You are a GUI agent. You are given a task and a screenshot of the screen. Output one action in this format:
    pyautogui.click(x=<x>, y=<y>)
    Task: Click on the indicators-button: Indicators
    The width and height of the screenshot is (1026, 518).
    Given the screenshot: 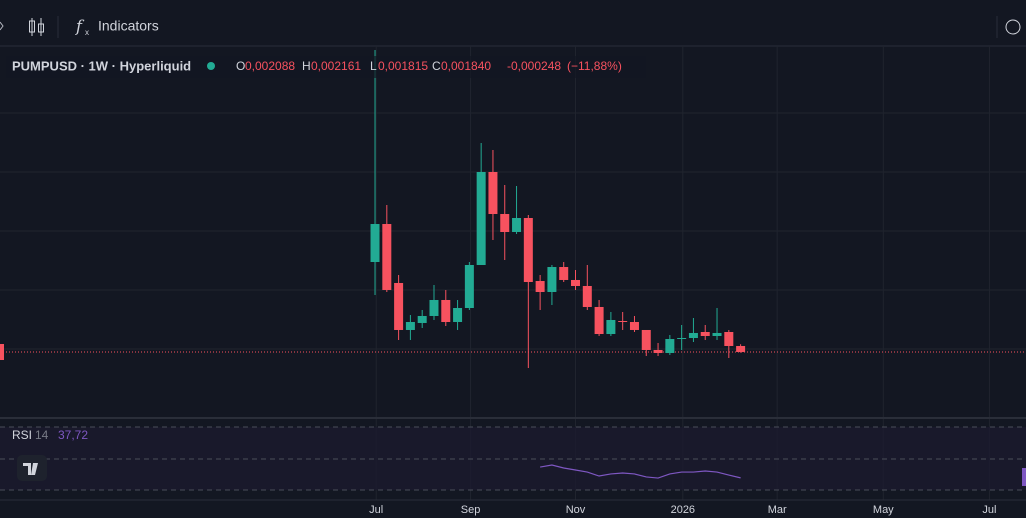 What is the action you would take?
    pyautogui.click(x=128, y=26)
    